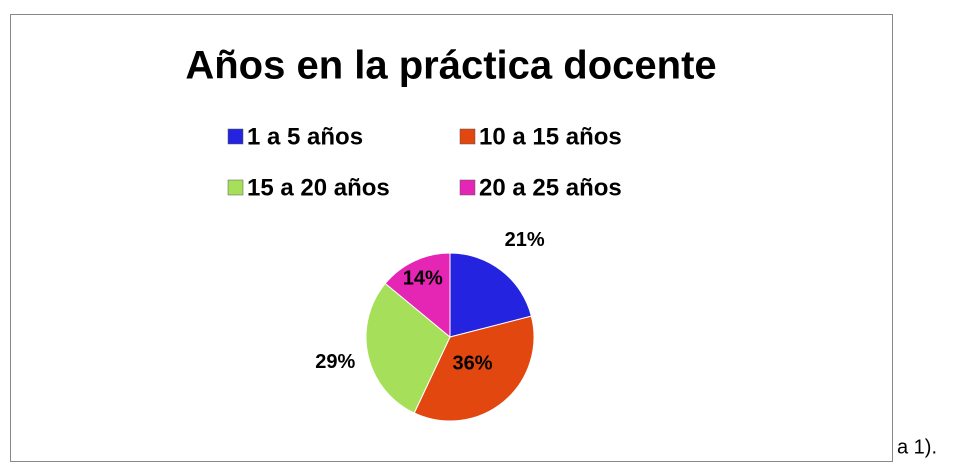 This screenshot has height=468, width=956. Describe the element at coordinates (917, 447) in the screenshot. I see `trailing-text: a 1).` at that location.